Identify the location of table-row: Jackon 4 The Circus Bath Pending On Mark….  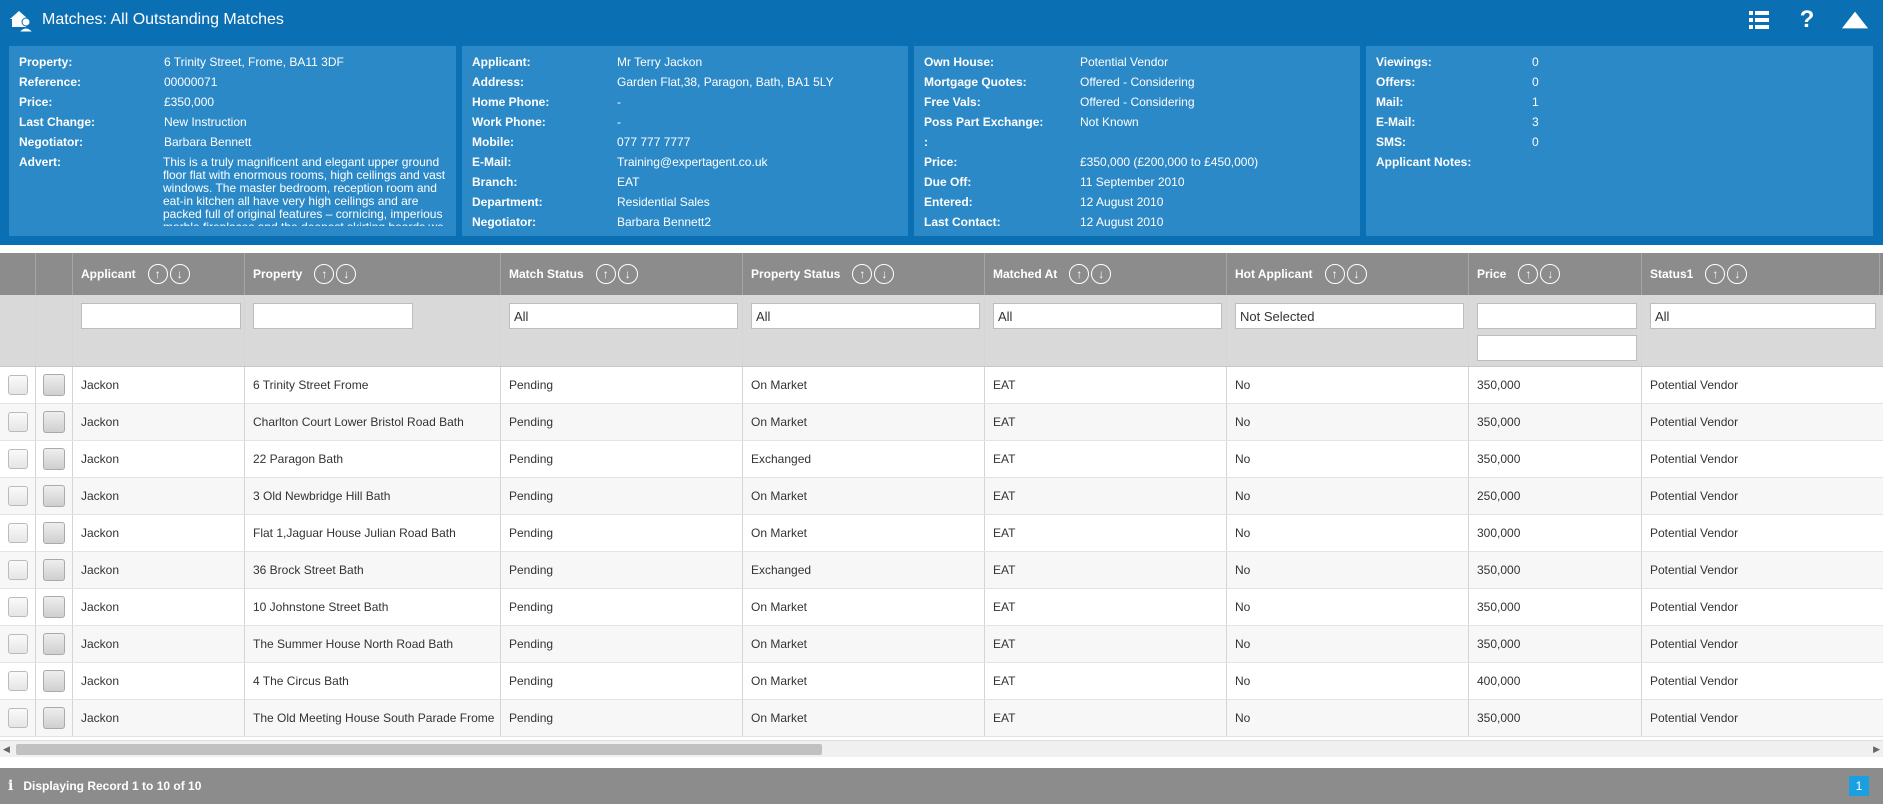
(941, 681).